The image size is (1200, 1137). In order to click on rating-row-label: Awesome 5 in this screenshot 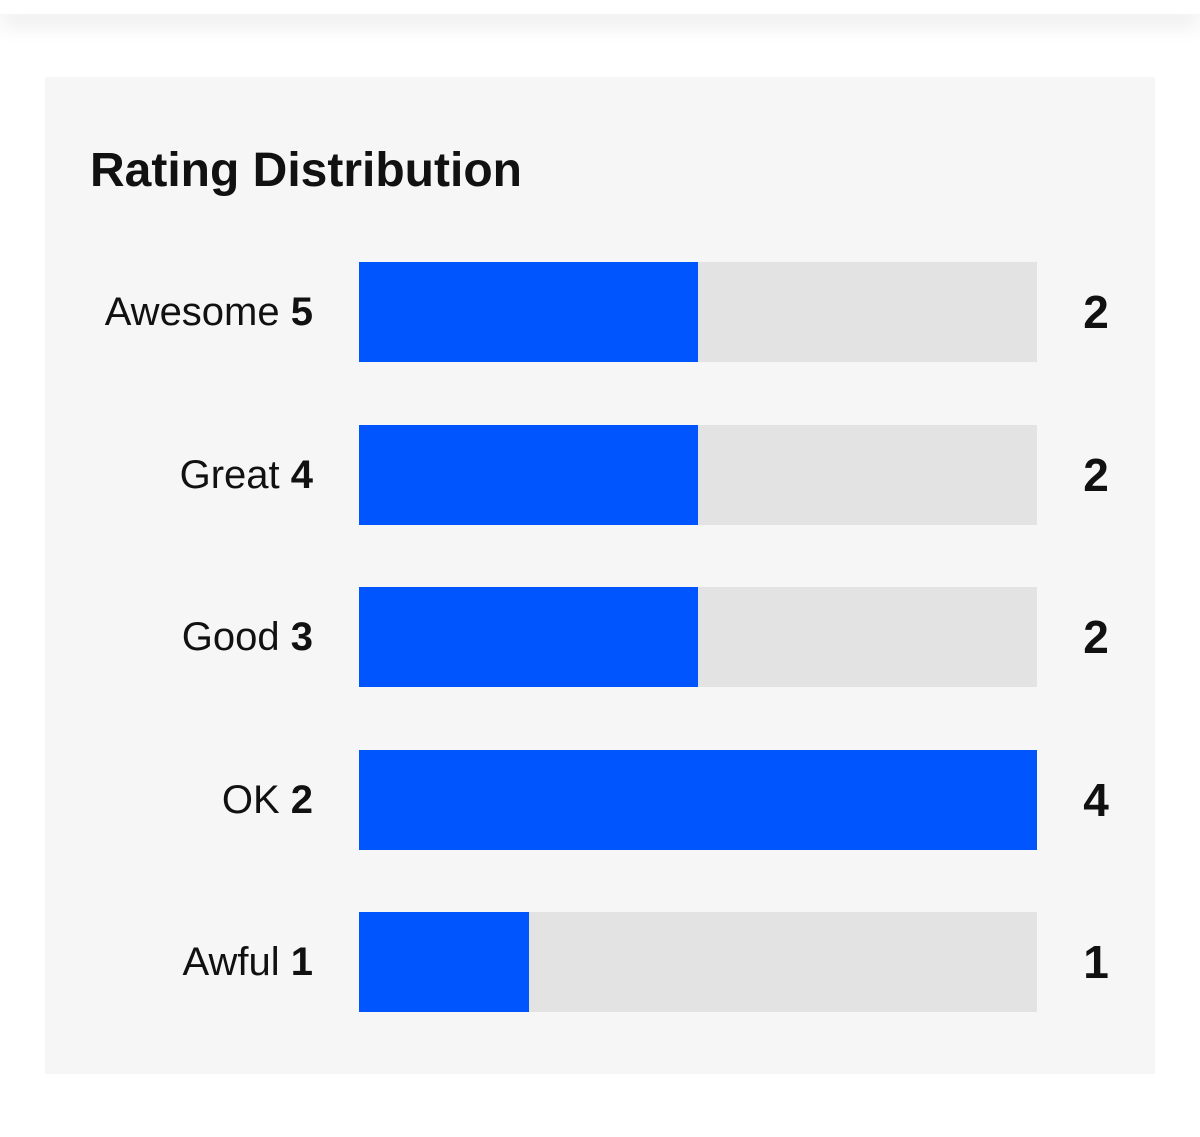, I will do `click(189, 312)`.